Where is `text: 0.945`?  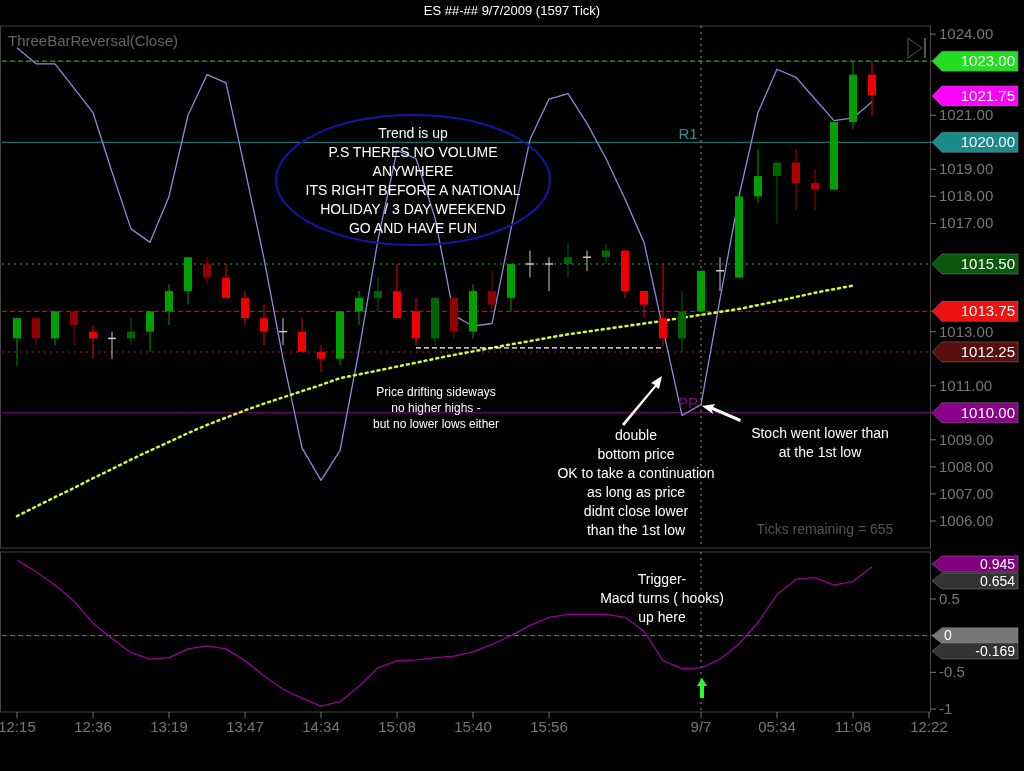 text: 0.945 is located at coordinates (997, 563).